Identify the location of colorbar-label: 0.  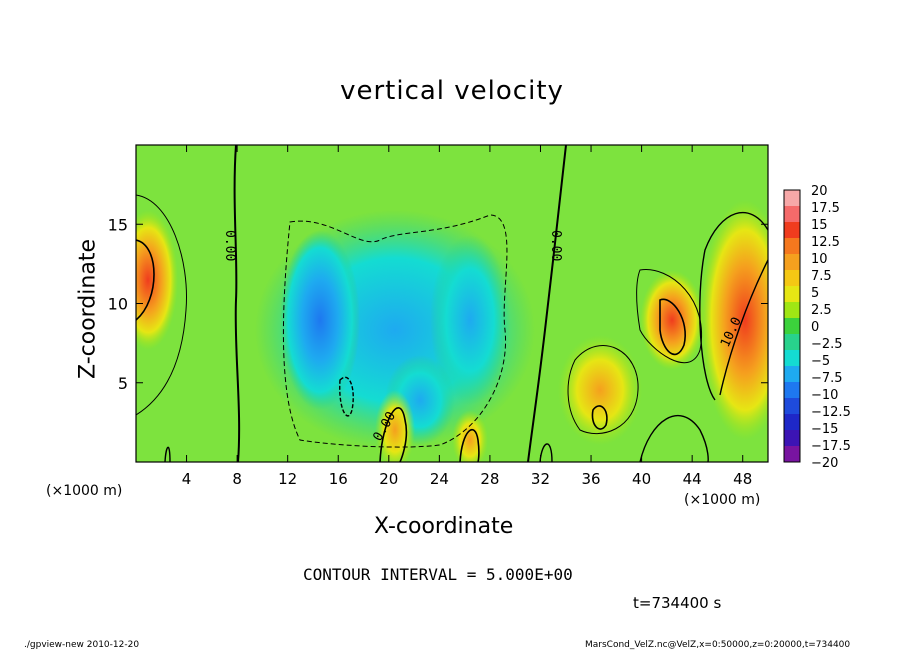
(815, 327).